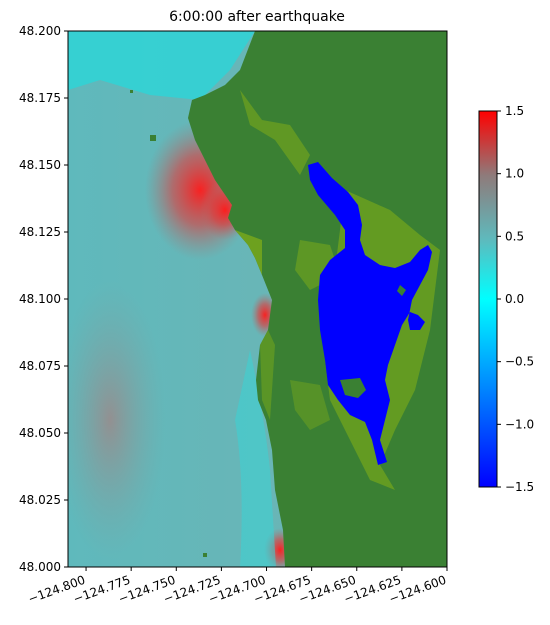 The image size is (550, 625). I want to click on lake-island, so click(353, 388).